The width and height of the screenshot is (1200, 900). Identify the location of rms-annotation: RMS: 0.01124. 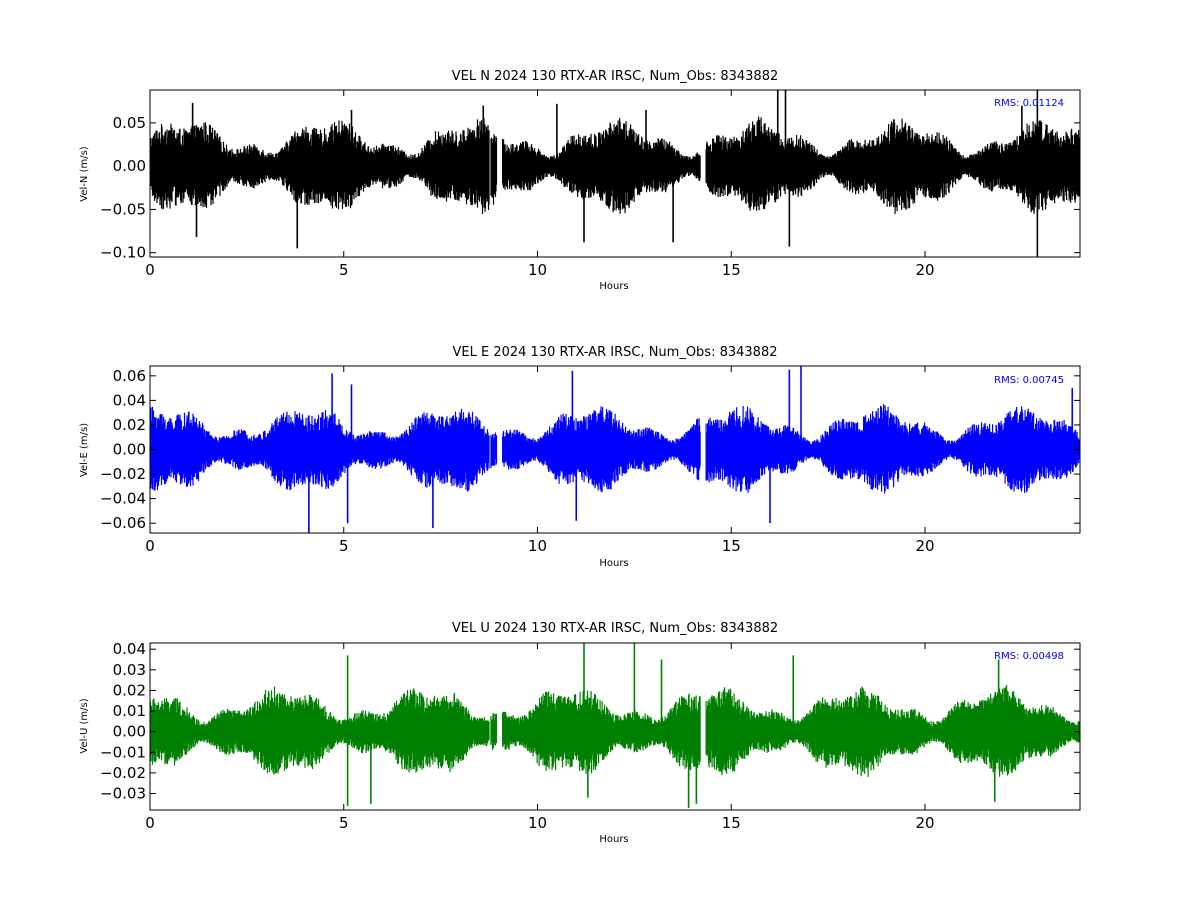
(1029, 103).